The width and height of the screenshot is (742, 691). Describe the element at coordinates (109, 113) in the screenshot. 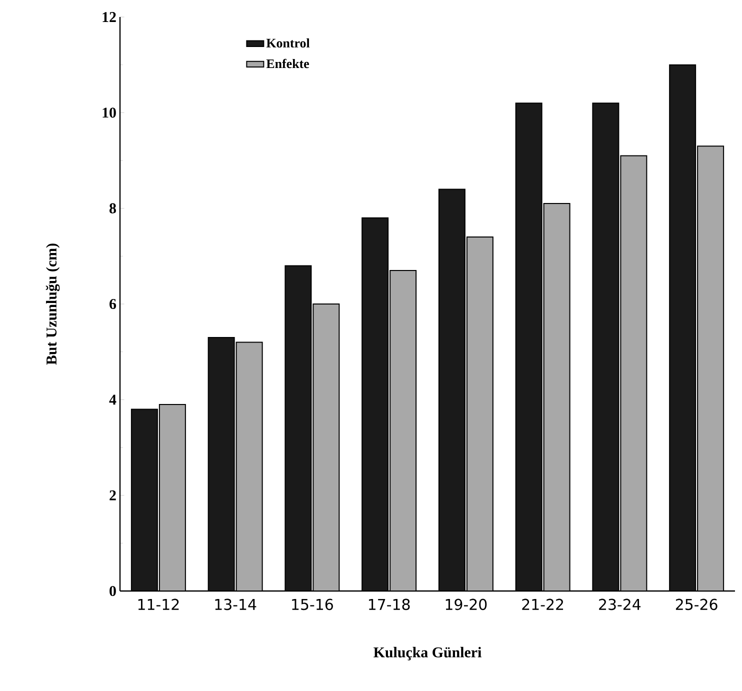

I see `y-tick-label: 10` at that location.